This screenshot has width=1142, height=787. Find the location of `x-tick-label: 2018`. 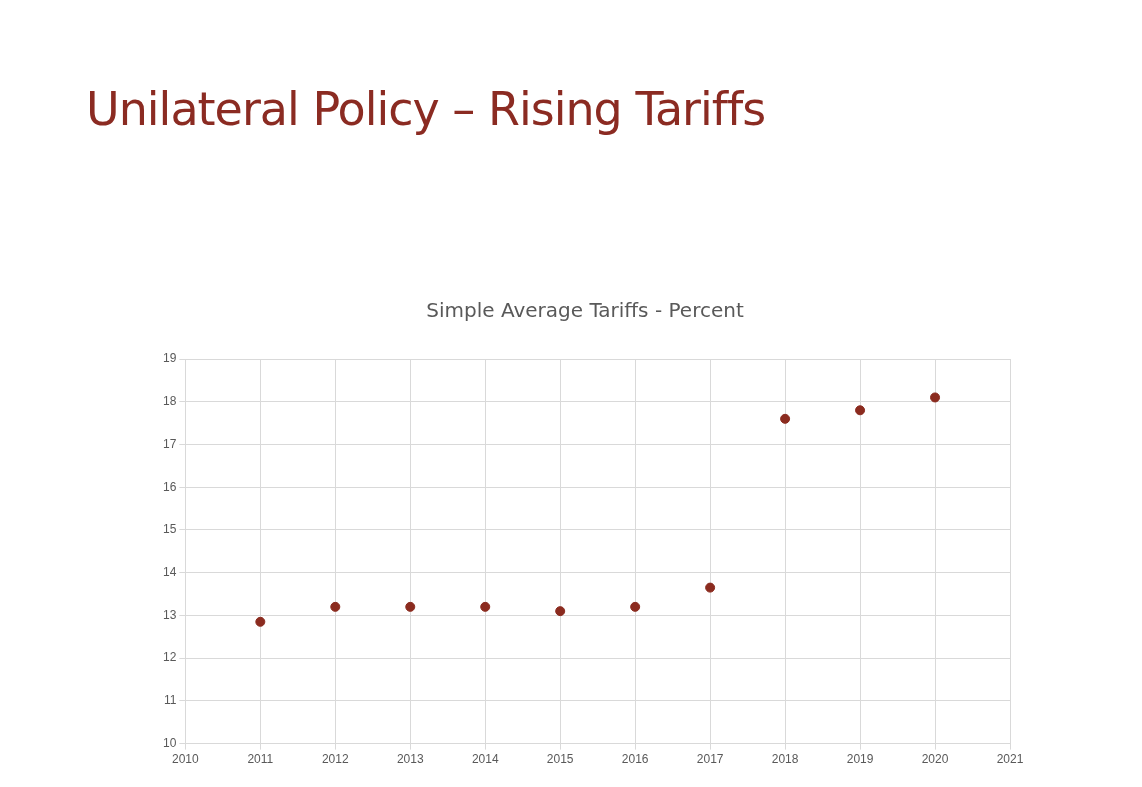

x-tick-label: 2018 is located at coordinates (785, 759).